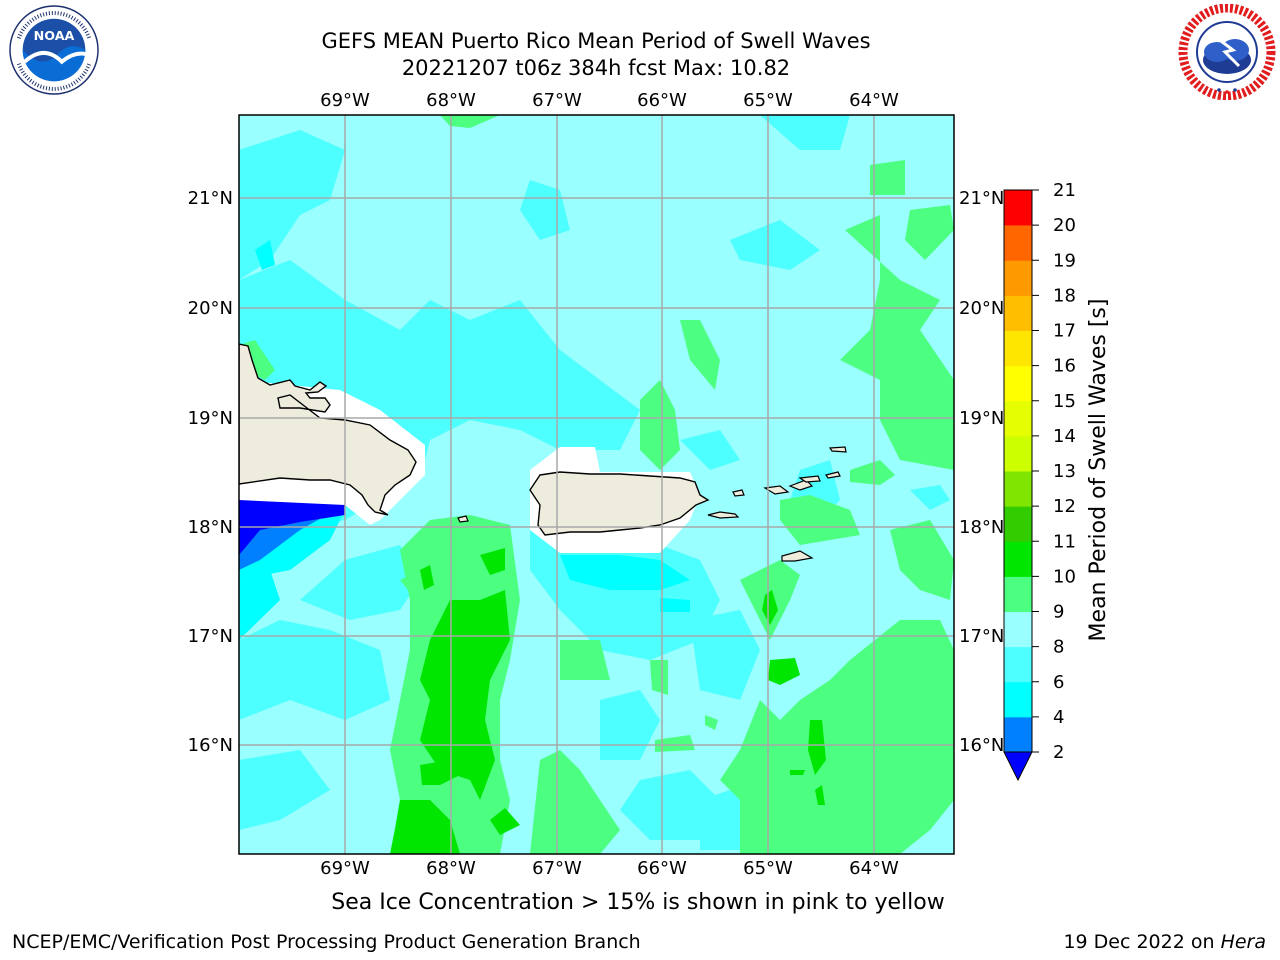 Image resolution: width=1280 pixels, height=960 pixels. Describe the element at coordinates (210, 636) in the screenshot. I see `lat-label-left: 17°N` at that location.